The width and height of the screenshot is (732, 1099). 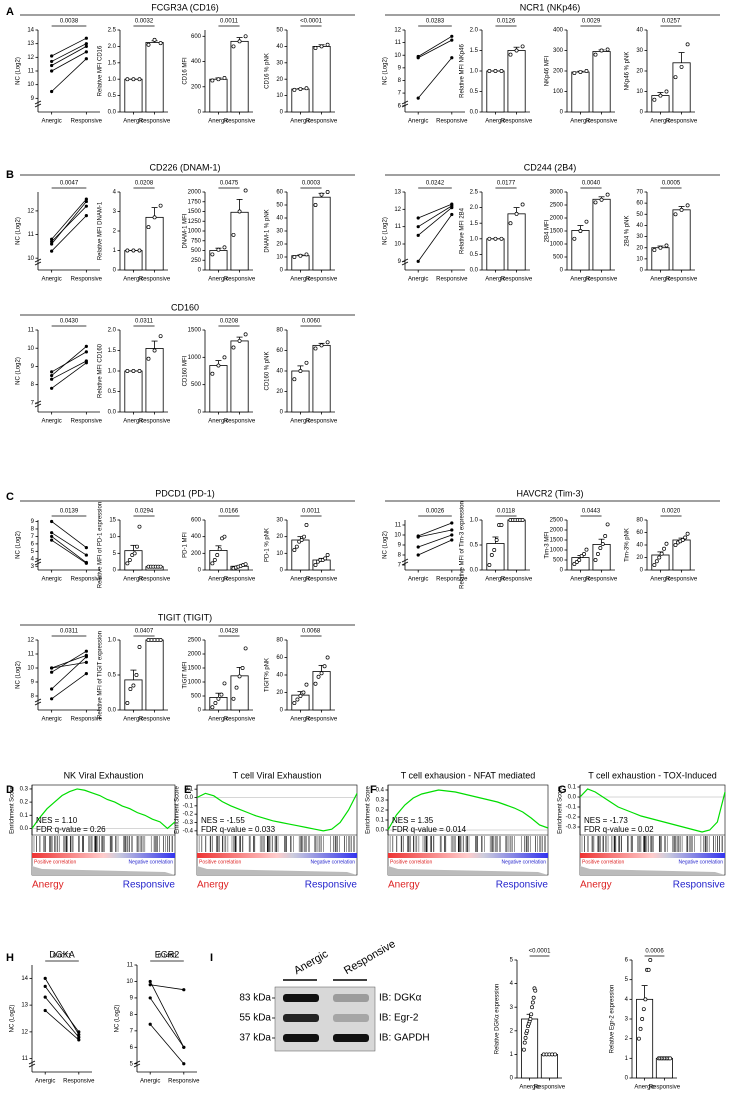 I want to click on group-title: CD226 (DNAM-1), so click(x=184, y=167).